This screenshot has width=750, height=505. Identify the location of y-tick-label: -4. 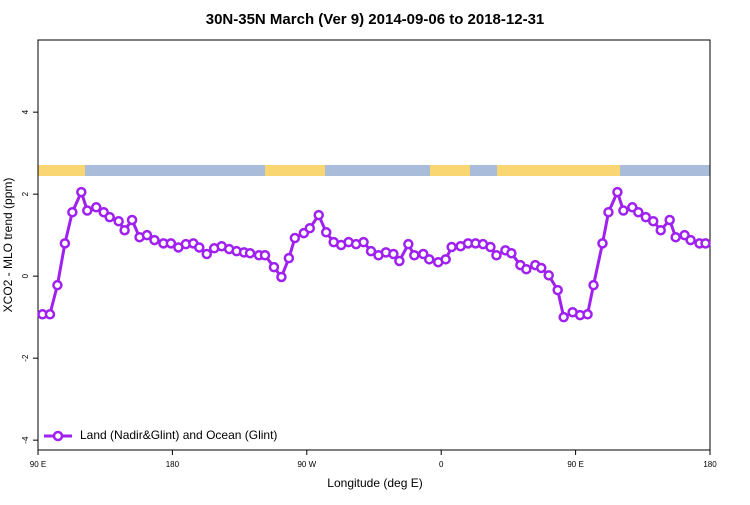
(25, 440).